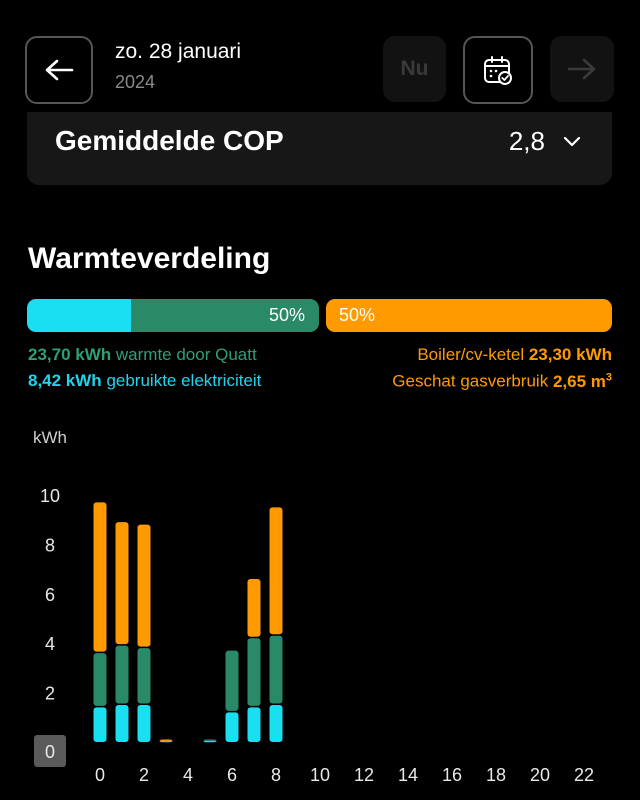  What do you see at coordinates (469, 315) in the screenshot?
I see `gas-bar-segment: 50%` at bounding box center [469, 315].